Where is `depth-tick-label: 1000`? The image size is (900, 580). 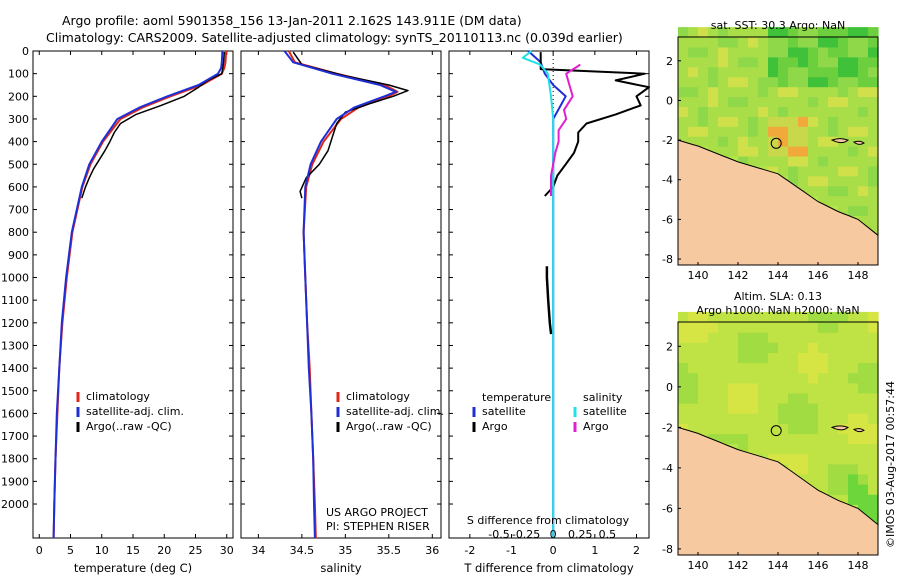
depth-tick-label: 1000 is located at coordinates (15, 278).